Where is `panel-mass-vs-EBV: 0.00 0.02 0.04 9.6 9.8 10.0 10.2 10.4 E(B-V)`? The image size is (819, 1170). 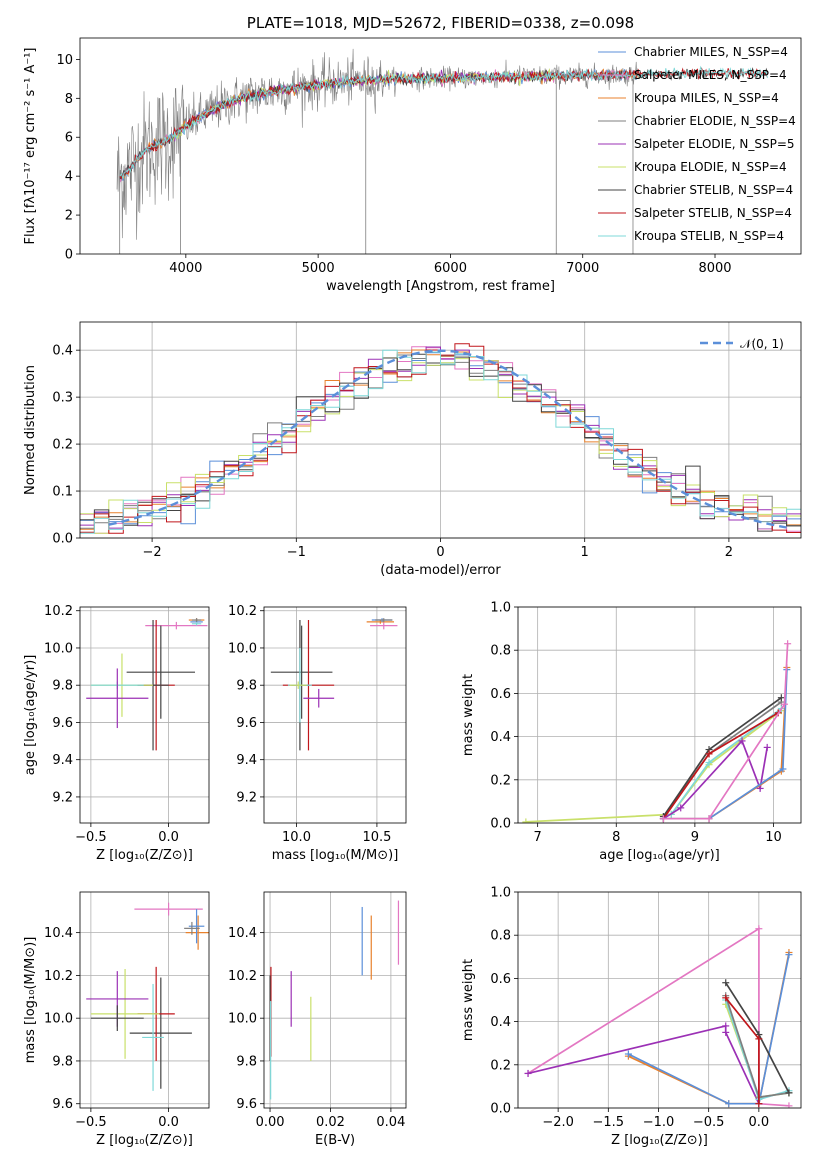
panel-mass-vs-EBV: 0.00 0.02 0.04 9.6 9.8 10.0 10.2 10.4 E(B-V) is located at coordinates (317, 1019).